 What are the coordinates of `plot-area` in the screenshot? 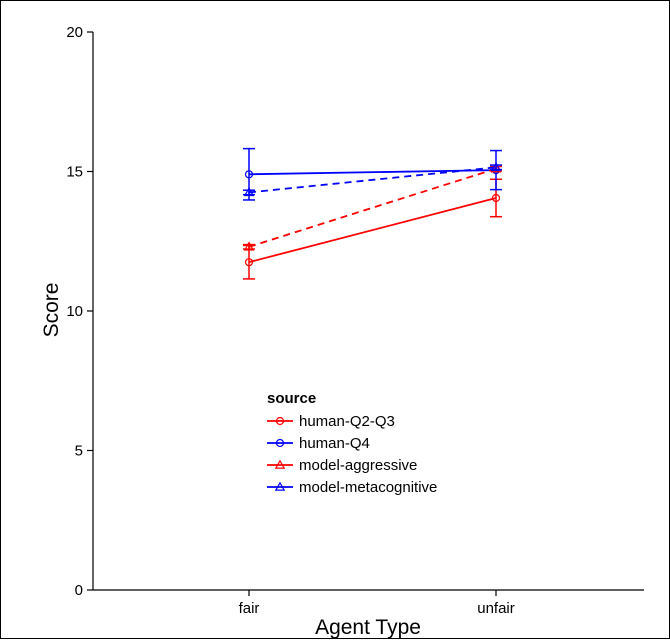 It's located at (372, 213).